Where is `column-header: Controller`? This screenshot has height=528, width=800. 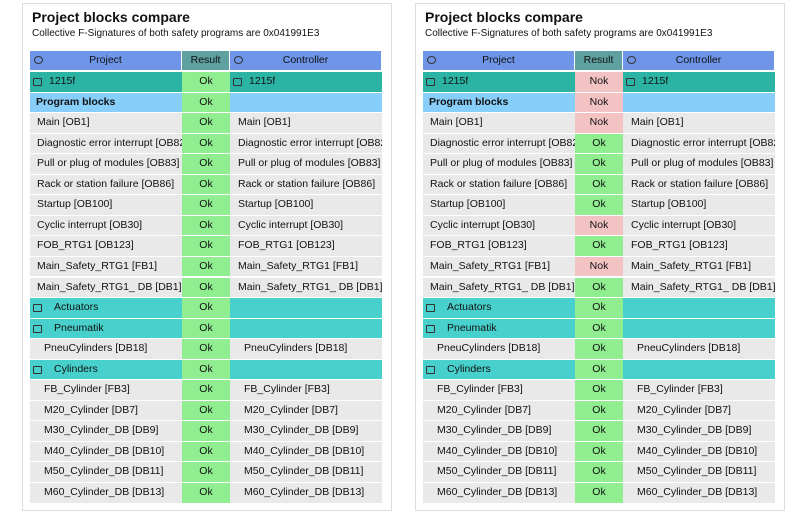 column-header: Controller is located at coordinates (306, 60).